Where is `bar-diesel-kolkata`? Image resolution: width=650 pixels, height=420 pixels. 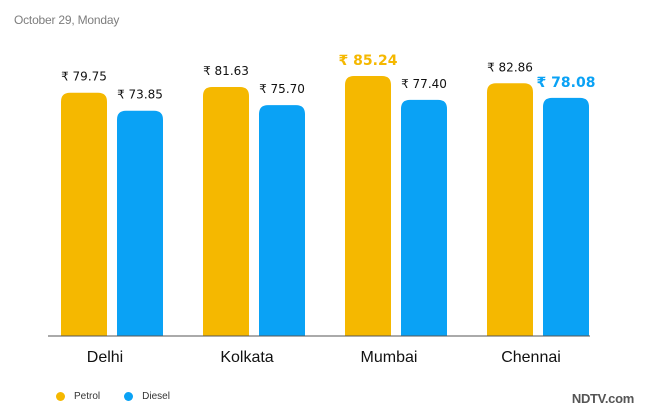 bar-diesel-kolkata is located at coordinates (282, 220).